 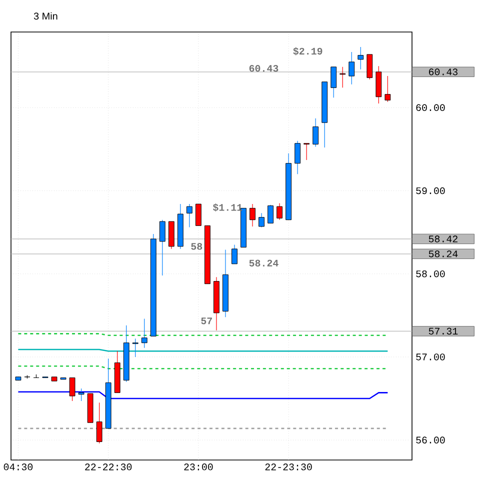 What do you see at coordinates (206, 321) in the screenshot?
I see `annotation: 57` at bounding box center [206, 321].